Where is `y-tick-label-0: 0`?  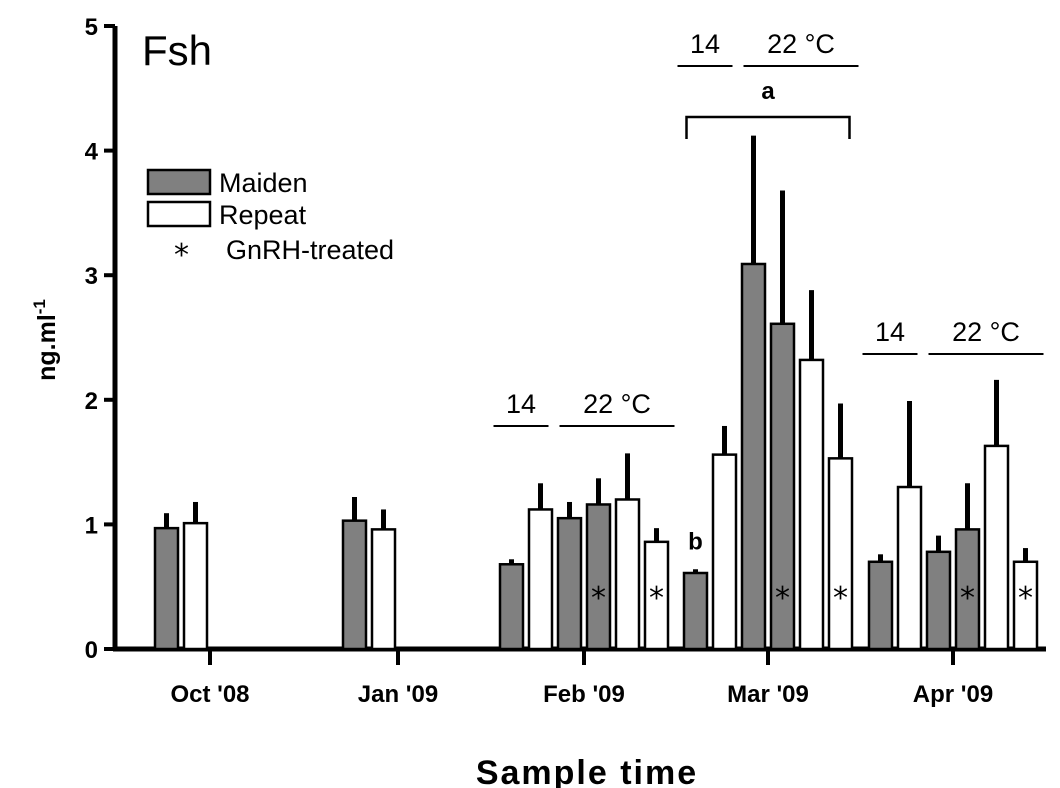 y-tick-label-0: 0 is located at coordinates (91, 650).